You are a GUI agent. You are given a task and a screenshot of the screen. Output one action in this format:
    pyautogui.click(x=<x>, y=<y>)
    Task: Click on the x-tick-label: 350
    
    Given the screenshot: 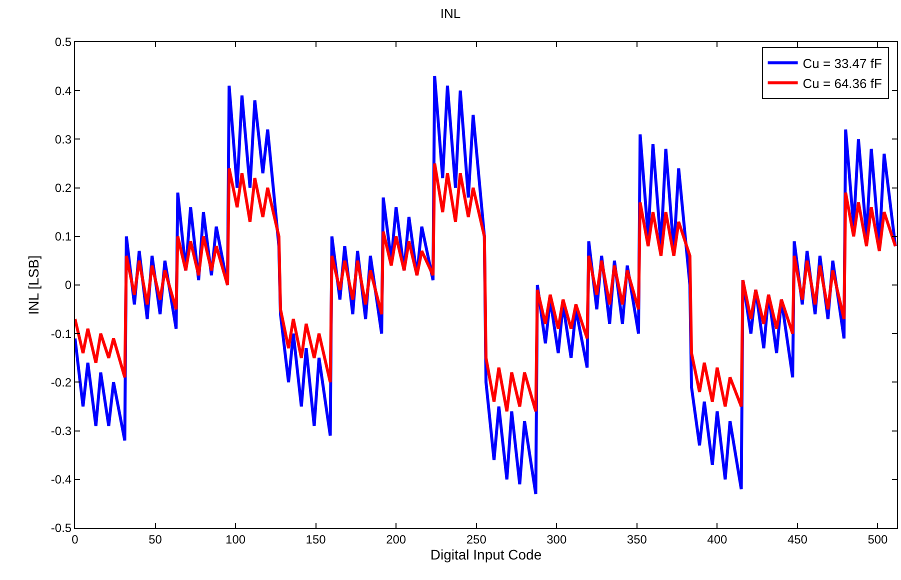 What is the action you would take?
    pyautogui.click(x=637, y=539)
    